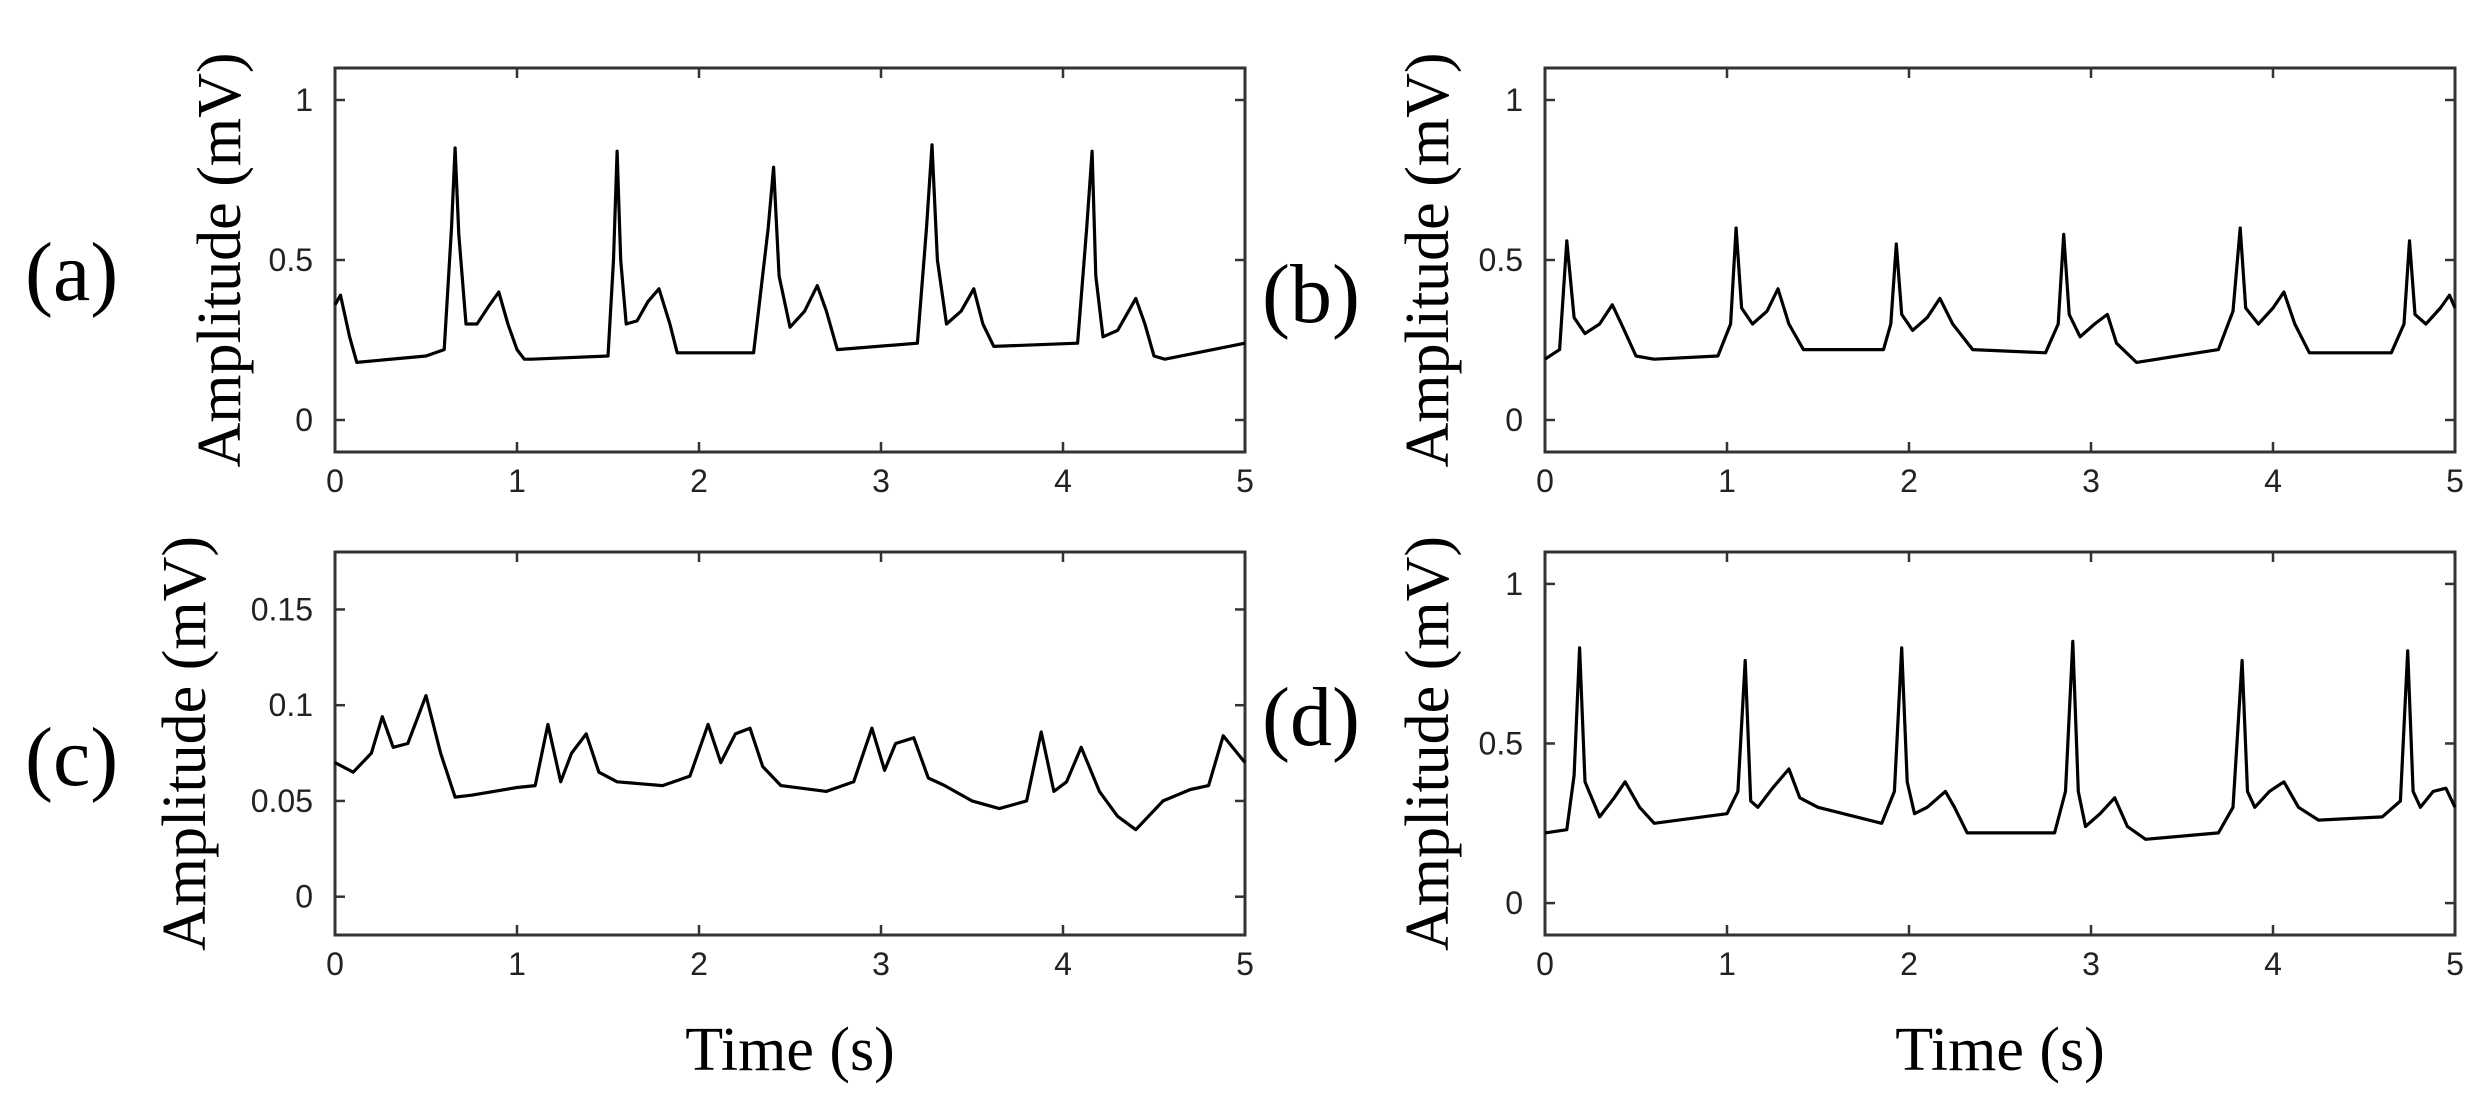 Image resolution: width=2484 pixels, height=1110 pixels. I want to click on panel-label: (d), so click(1311, 717).